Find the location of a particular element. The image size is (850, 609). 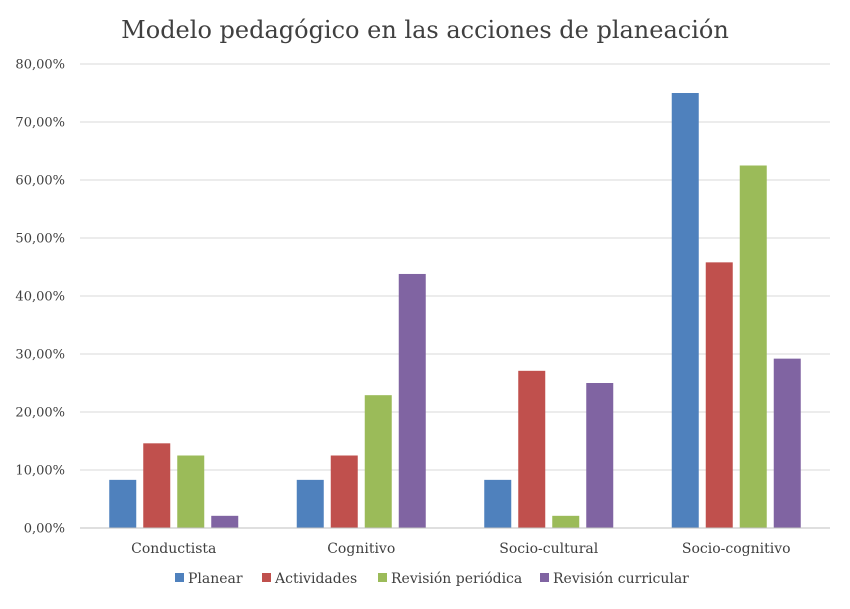

bar-revisión-curricular-cognitivo is located at coordinates (412, 400).